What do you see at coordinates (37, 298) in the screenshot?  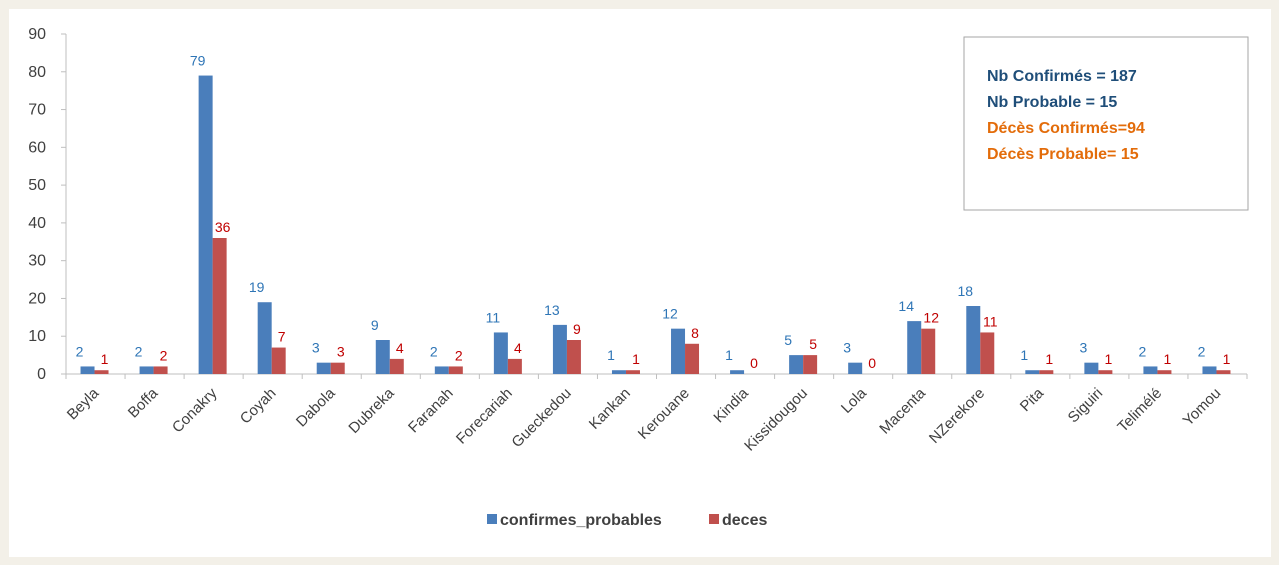 I see `y-tick-label: 20` at bounding box center [37, 298].